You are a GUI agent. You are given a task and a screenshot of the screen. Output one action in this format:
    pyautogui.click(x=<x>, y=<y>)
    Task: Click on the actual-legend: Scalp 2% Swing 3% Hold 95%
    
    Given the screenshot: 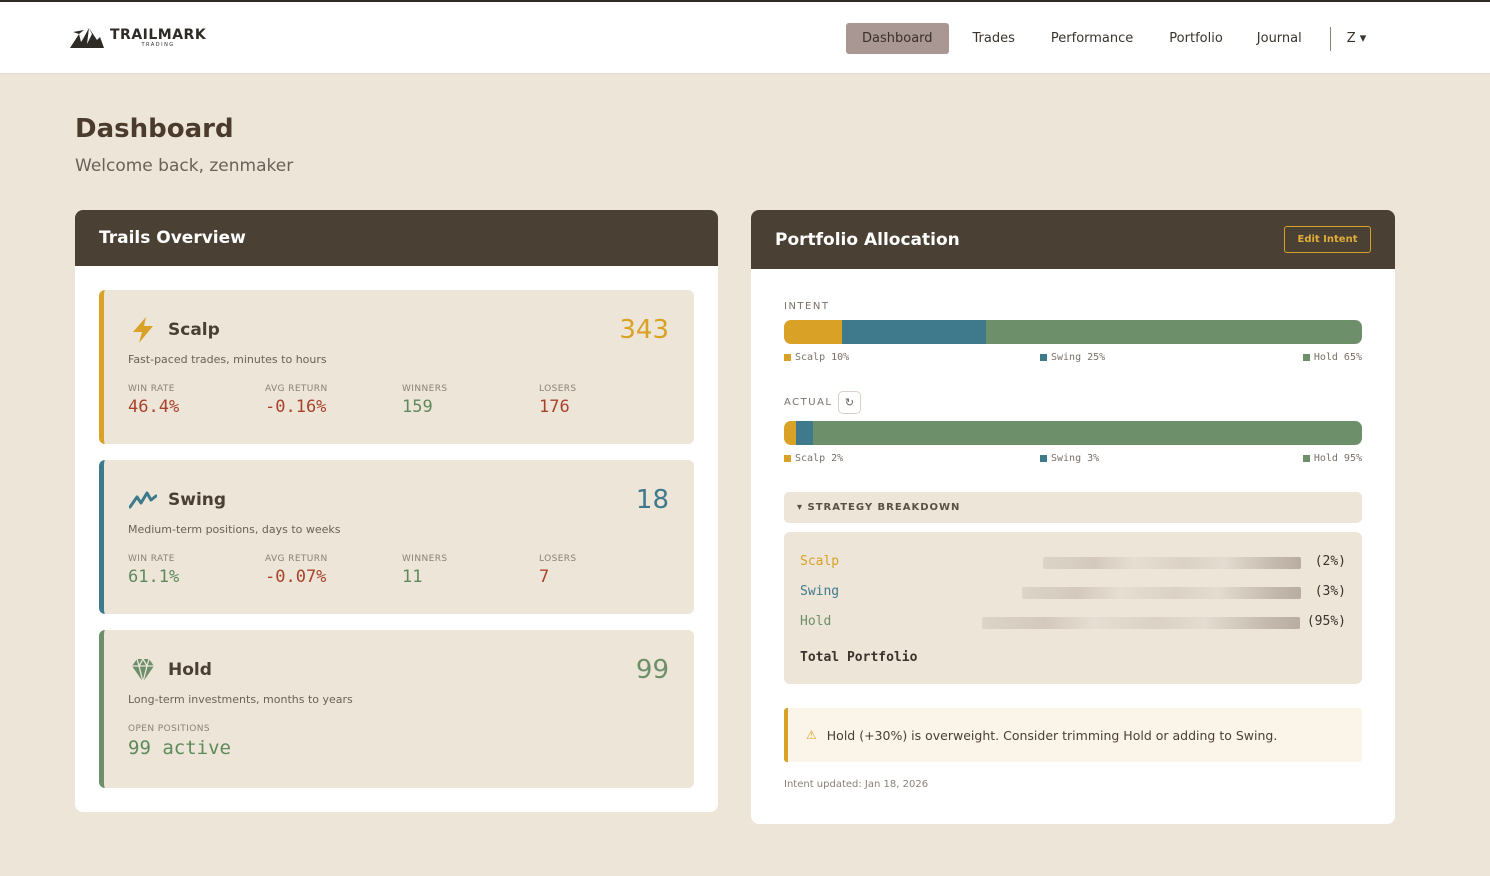 What is the action you would take?
    pyautogui.click(x=1073, y=460)
    